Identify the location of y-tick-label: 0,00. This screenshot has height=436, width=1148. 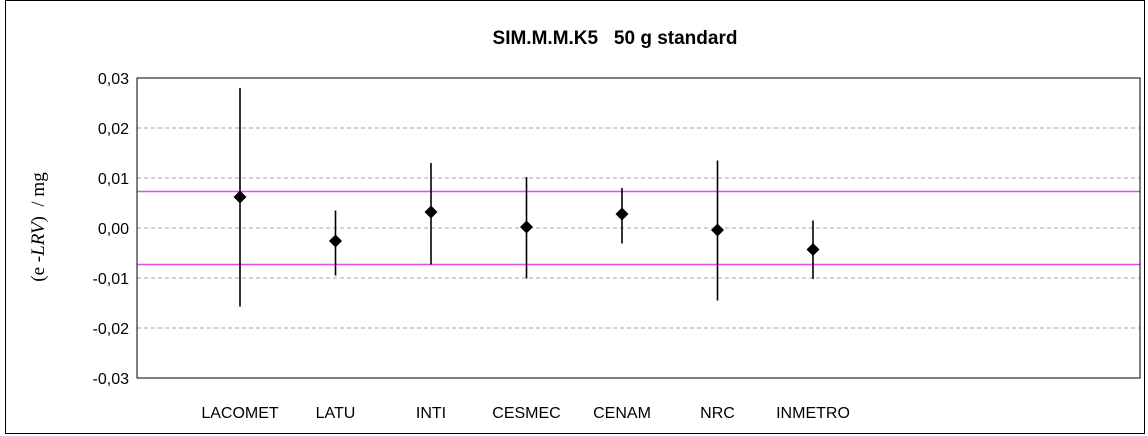
(113, 229).